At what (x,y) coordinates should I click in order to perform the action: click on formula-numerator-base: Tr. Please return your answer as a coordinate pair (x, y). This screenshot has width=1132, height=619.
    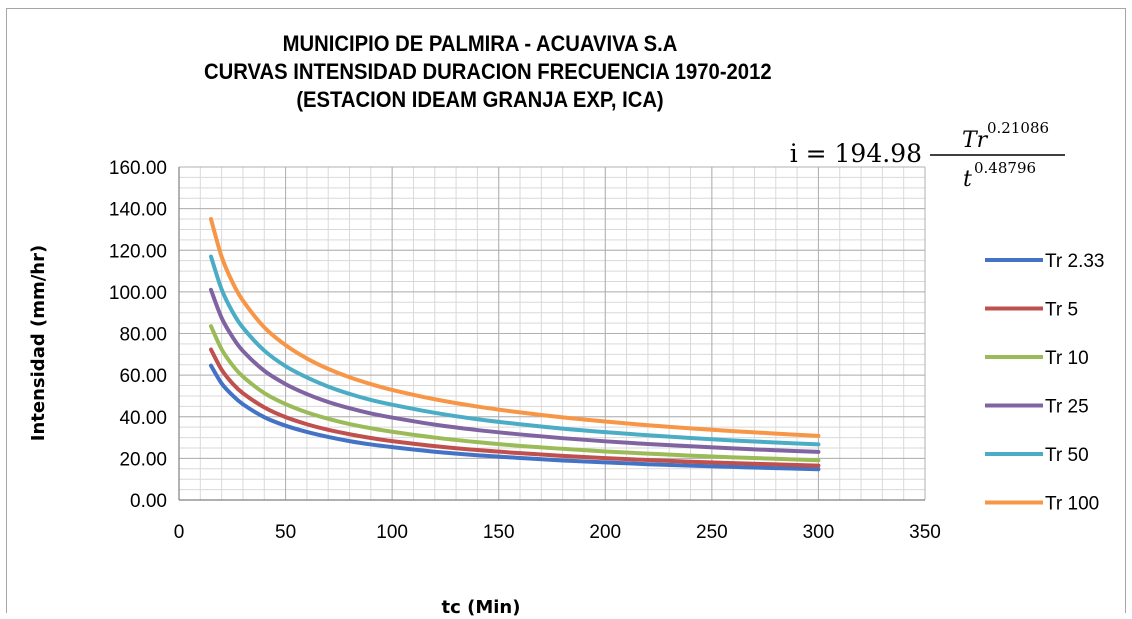
    Looking at the image, I should click on (975, 140).